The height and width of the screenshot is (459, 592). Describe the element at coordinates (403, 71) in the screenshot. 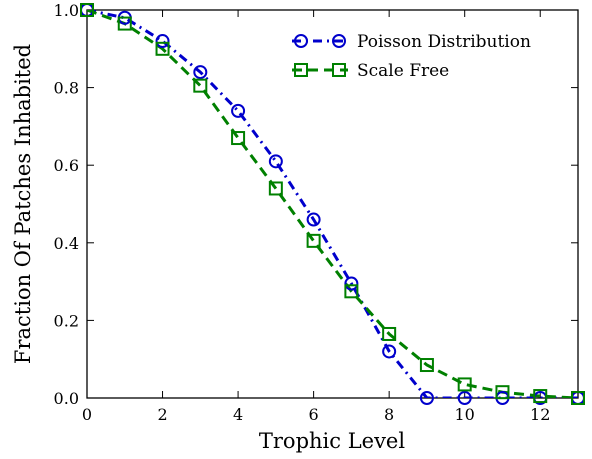

I see `legend-label-scale-free: Scale Free` at that location.